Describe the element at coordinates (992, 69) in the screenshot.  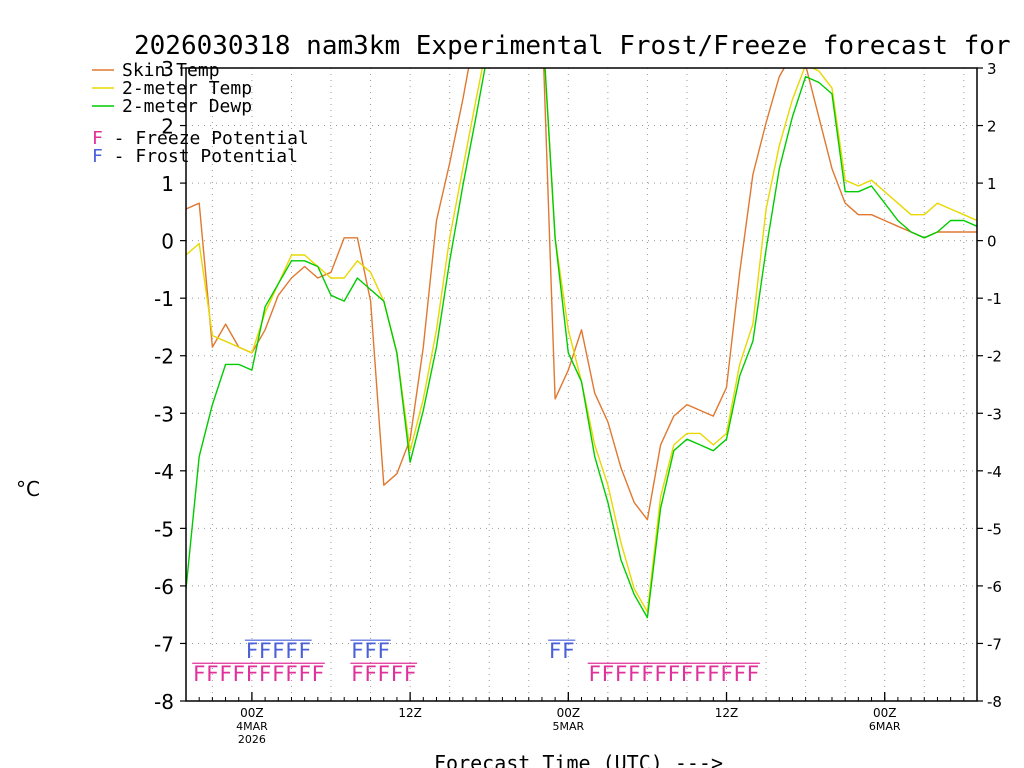
I see `y-tick-label-right: 3` at that location.